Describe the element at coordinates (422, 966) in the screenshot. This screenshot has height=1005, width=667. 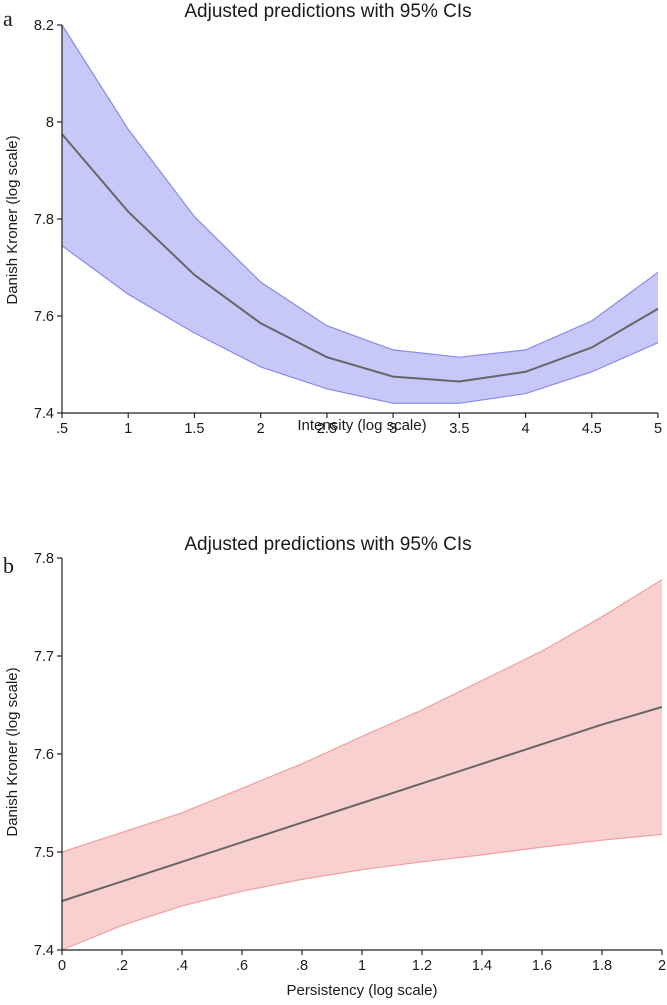
I see `x-tick-label-b: 1.2` at that location.